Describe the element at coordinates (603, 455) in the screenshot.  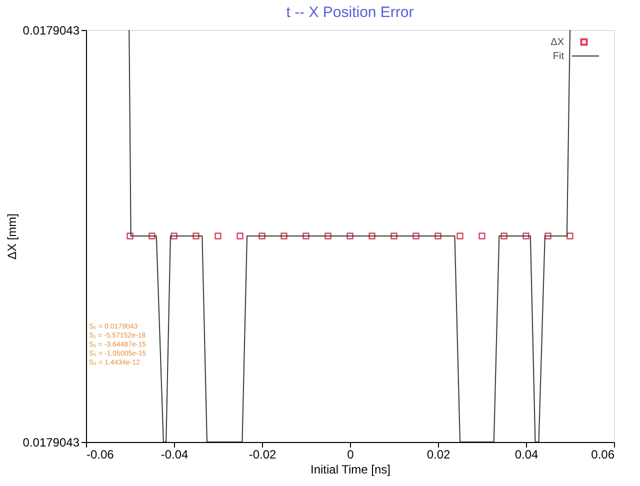
I see `x-tick-label: 0.06` at that location.